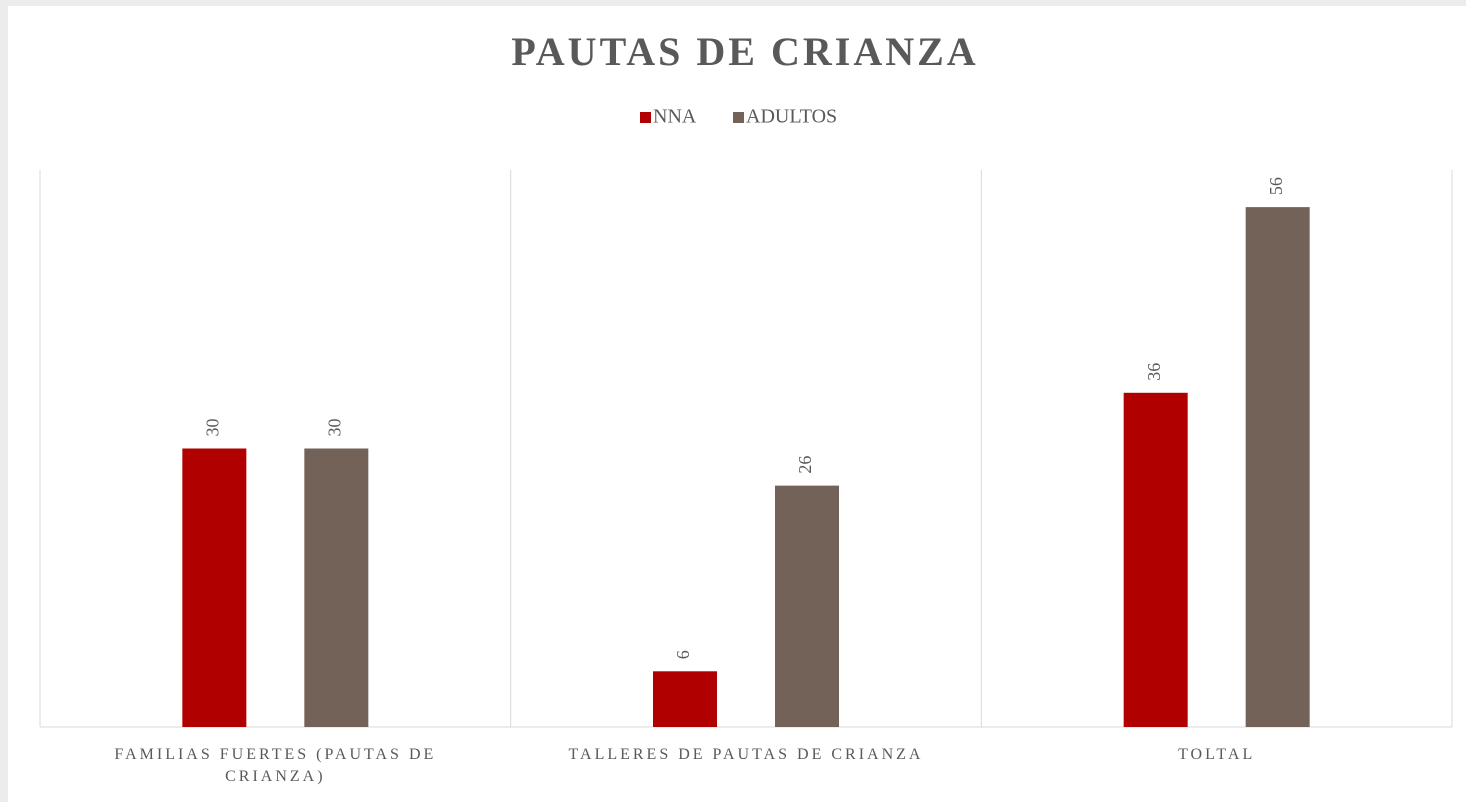 The image size is (1466, 802). Describe the element at coordinates (746, 754) in the screenshot. I see `x-tick-label: TALLERES DE PAUTAS DE CRIANZA` at that location.